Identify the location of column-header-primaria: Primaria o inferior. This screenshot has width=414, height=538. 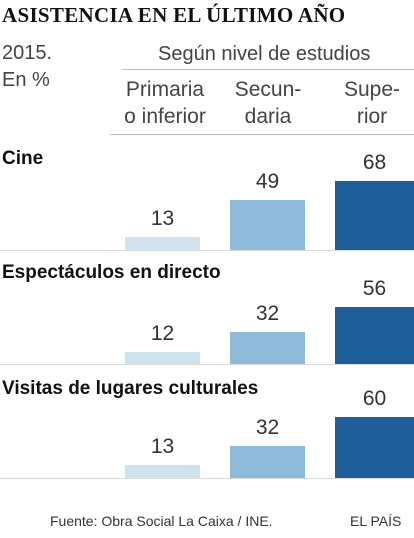
(165, 103).